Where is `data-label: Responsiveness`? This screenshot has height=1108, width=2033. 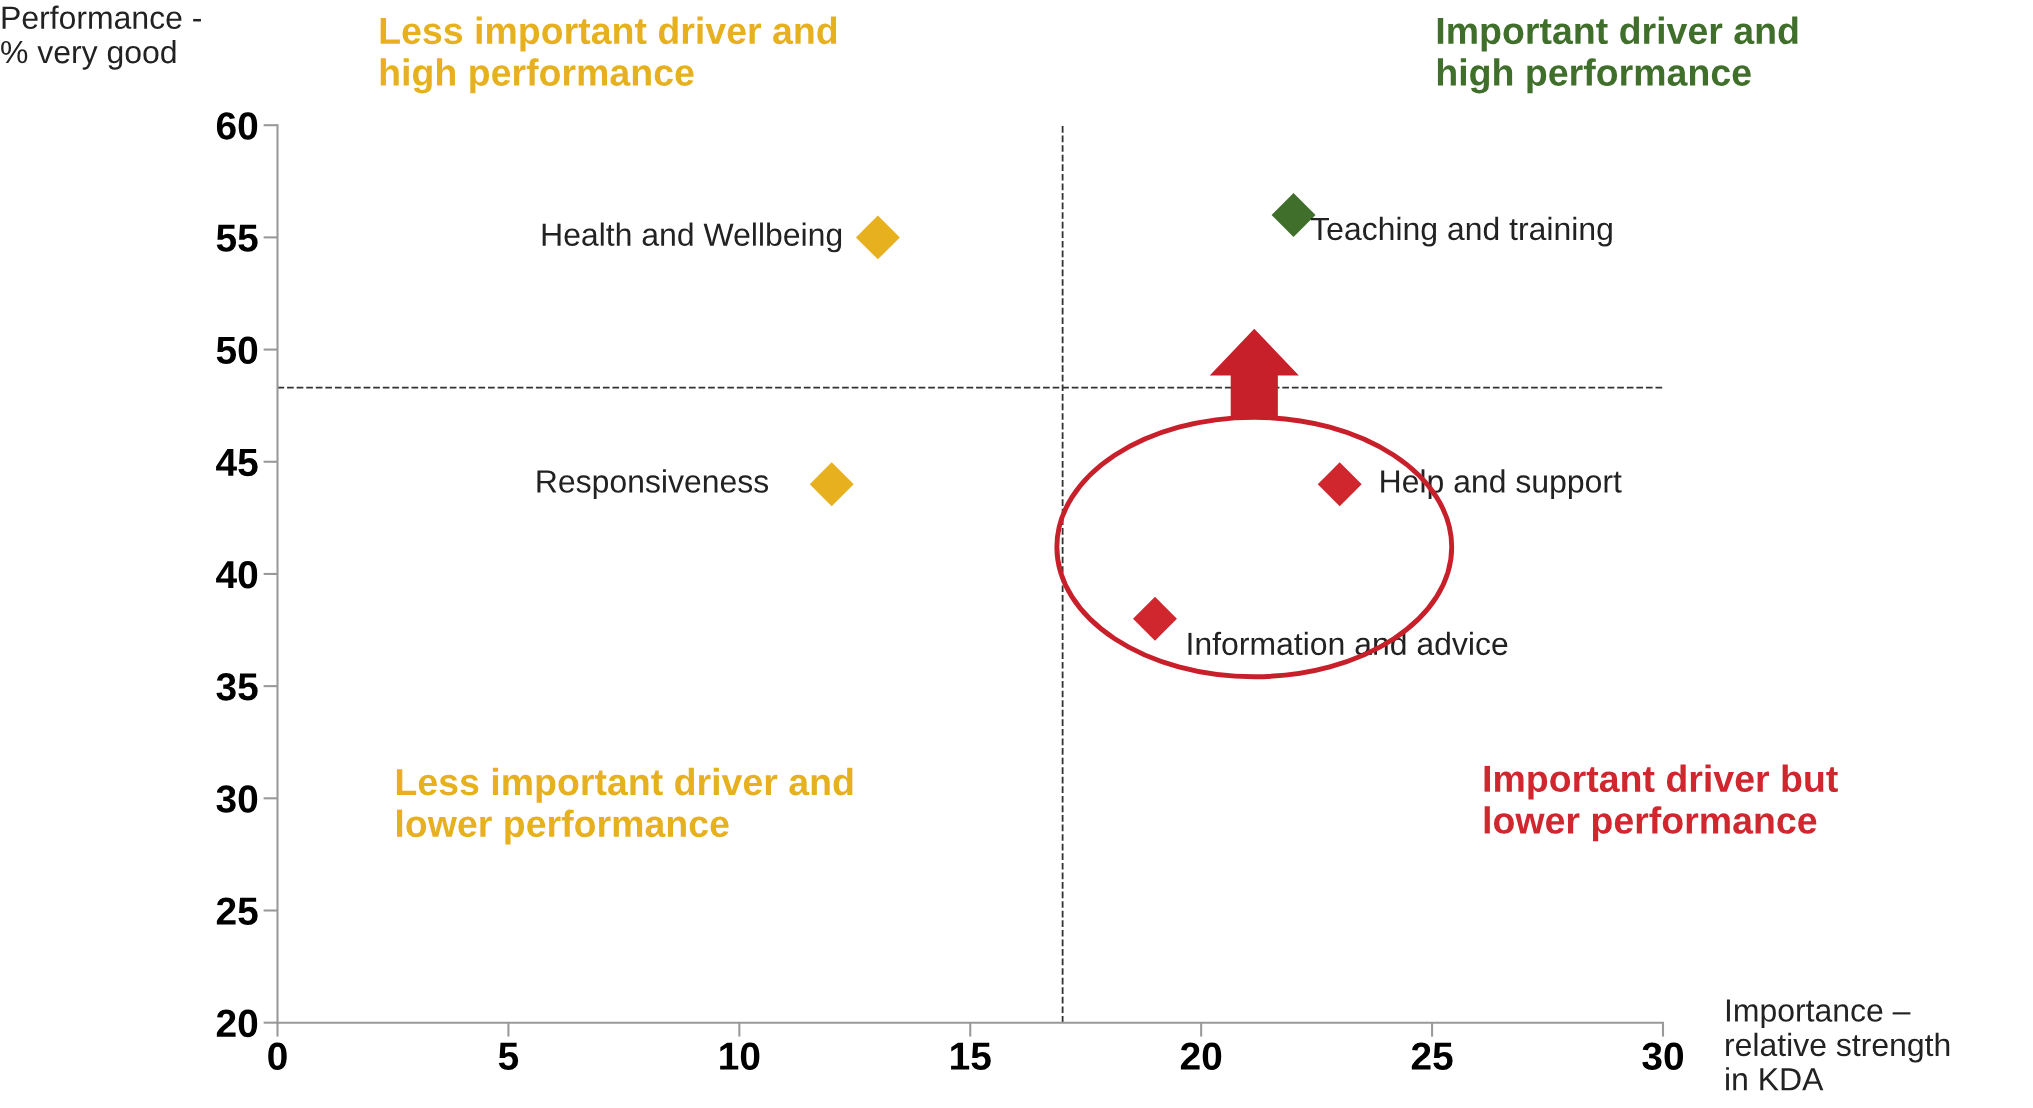
data-label: Responsiveness is located at coordinates (653, 484).